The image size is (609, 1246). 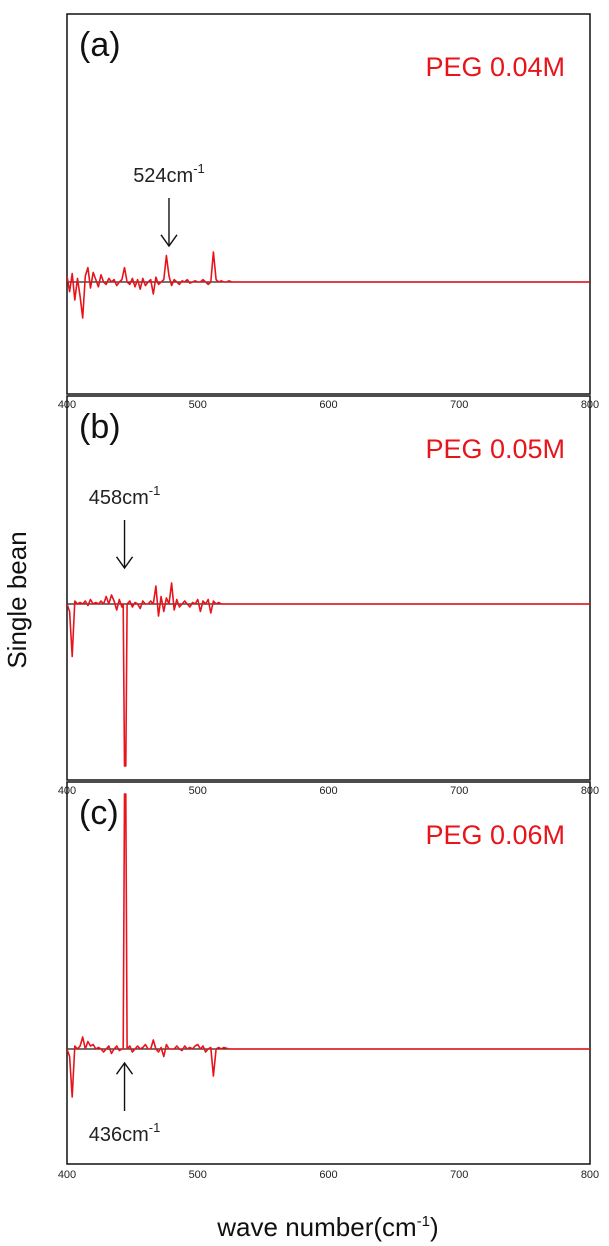 What do you see at coordinates (67, 1175) in the screenshot?
I see `x-tick-label: 400` at bounding box center [67, 1175].